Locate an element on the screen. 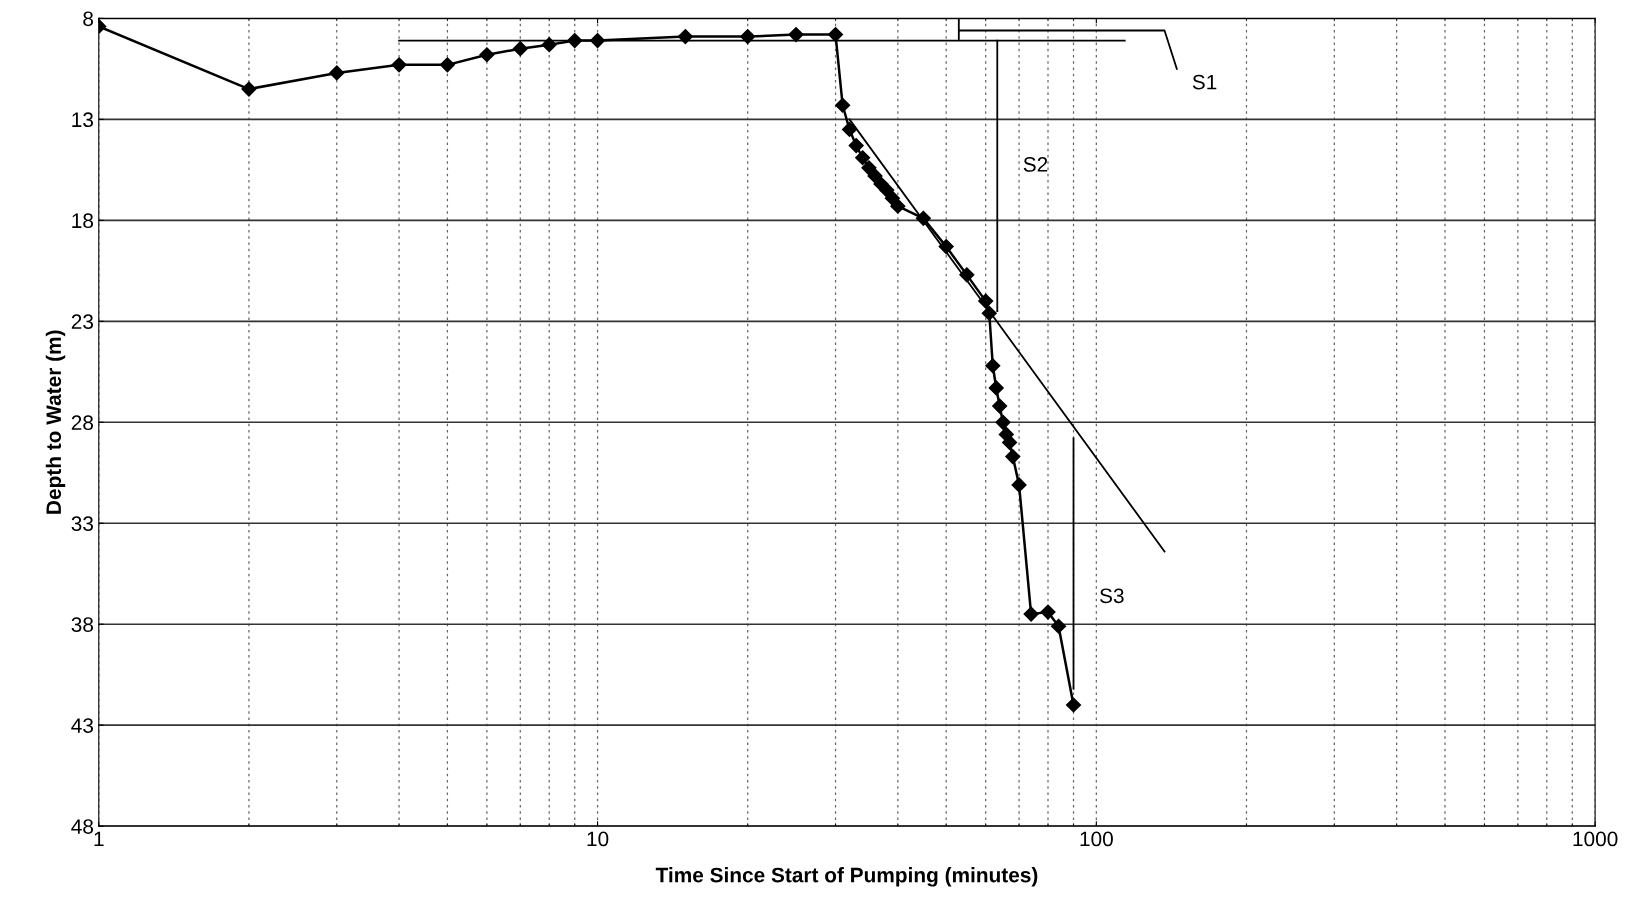  y-tick-label: 38 is located at coordinates (82, 624).